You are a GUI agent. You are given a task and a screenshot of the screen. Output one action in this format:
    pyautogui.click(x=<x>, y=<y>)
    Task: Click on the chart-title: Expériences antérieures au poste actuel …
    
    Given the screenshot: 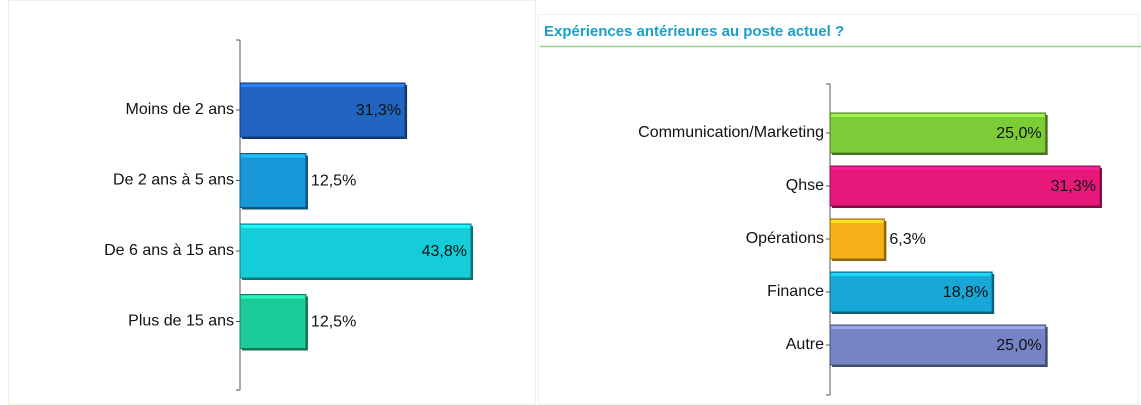 What is the action you would take?
    pyautogui.click(x=694, y=31)
    